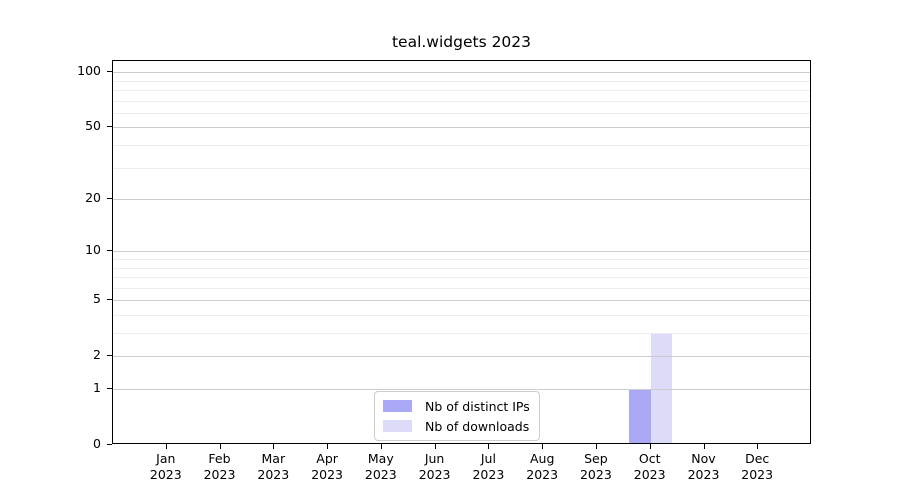 Image resolution: width=900 pixels, height=500 pixels. Describe the element at coordinates (477, 406) in the screenshot. I see `legend-label-distinct-ips: Nb of distinct IPs` at that location.